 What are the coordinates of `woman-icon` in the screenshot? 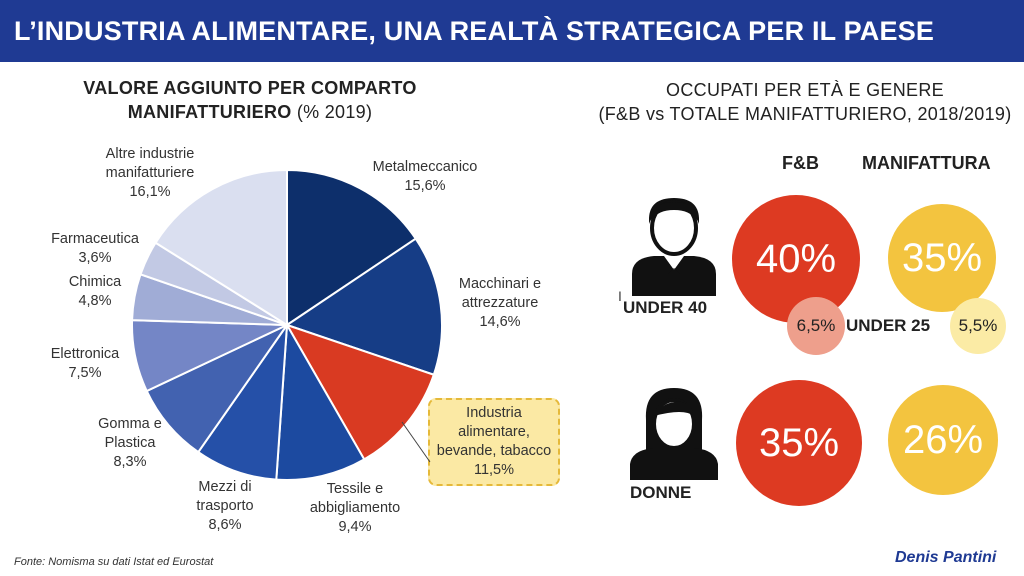 It's located at (674, 434).